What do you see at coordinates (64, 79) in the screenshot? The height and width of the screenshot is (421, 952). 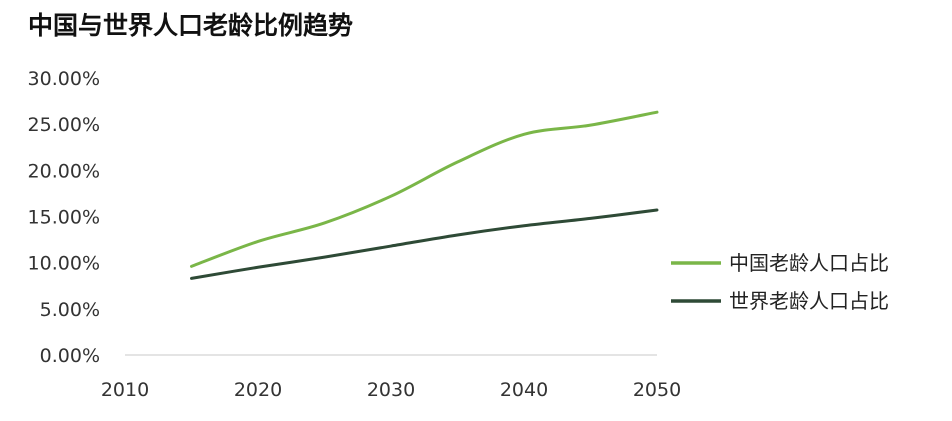 I see `y-tick-label: 30.00%` at bounding box center [64, 79].